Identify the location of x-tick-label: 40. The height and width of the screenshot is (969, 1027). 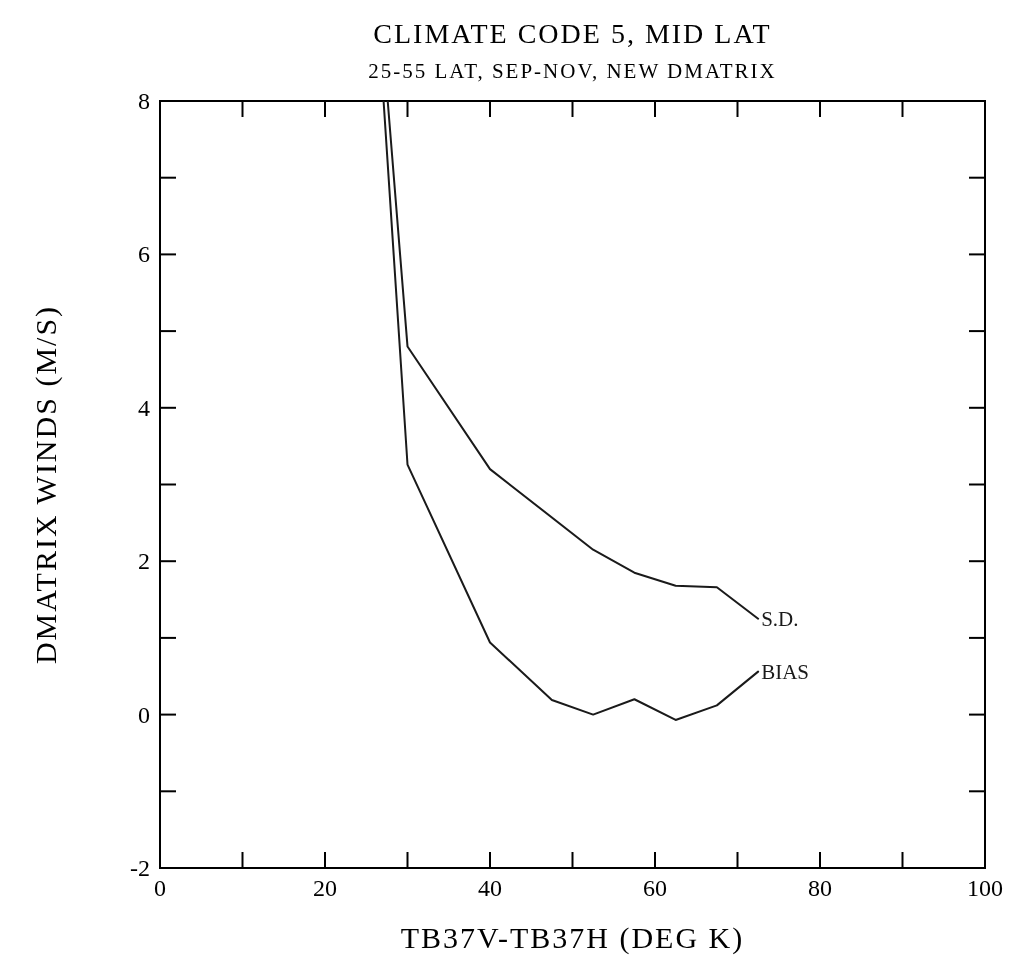
(490, 888).